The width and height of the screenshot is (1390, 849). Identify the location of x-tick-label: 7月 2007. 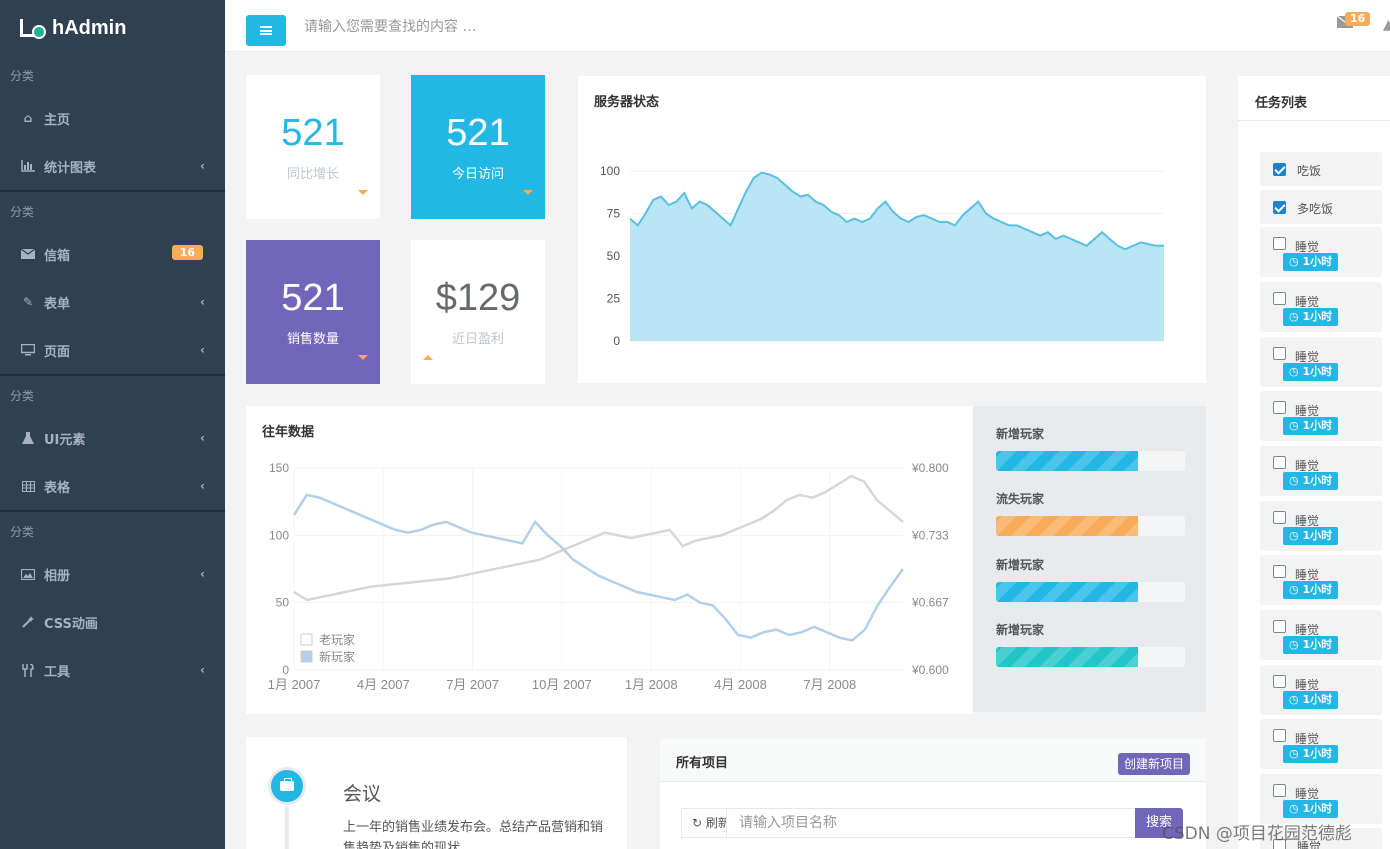
(472, 684).